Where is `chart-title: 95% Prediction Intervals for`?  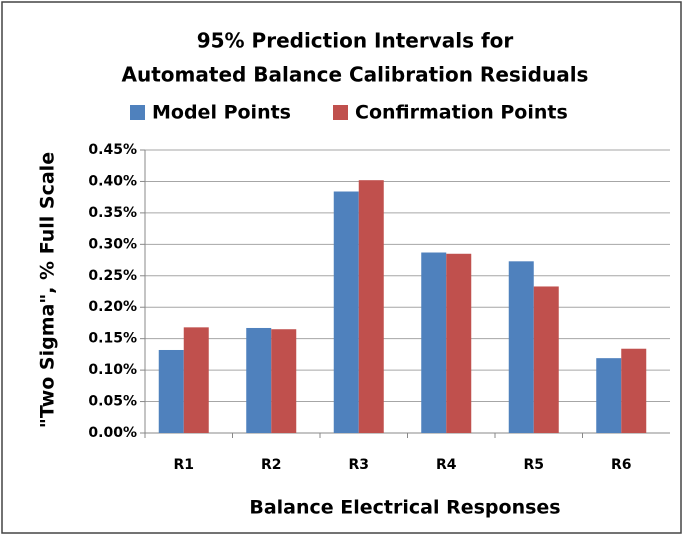 chart-title: 95% Prediction Intervals for is located at coordinates (355, 41).